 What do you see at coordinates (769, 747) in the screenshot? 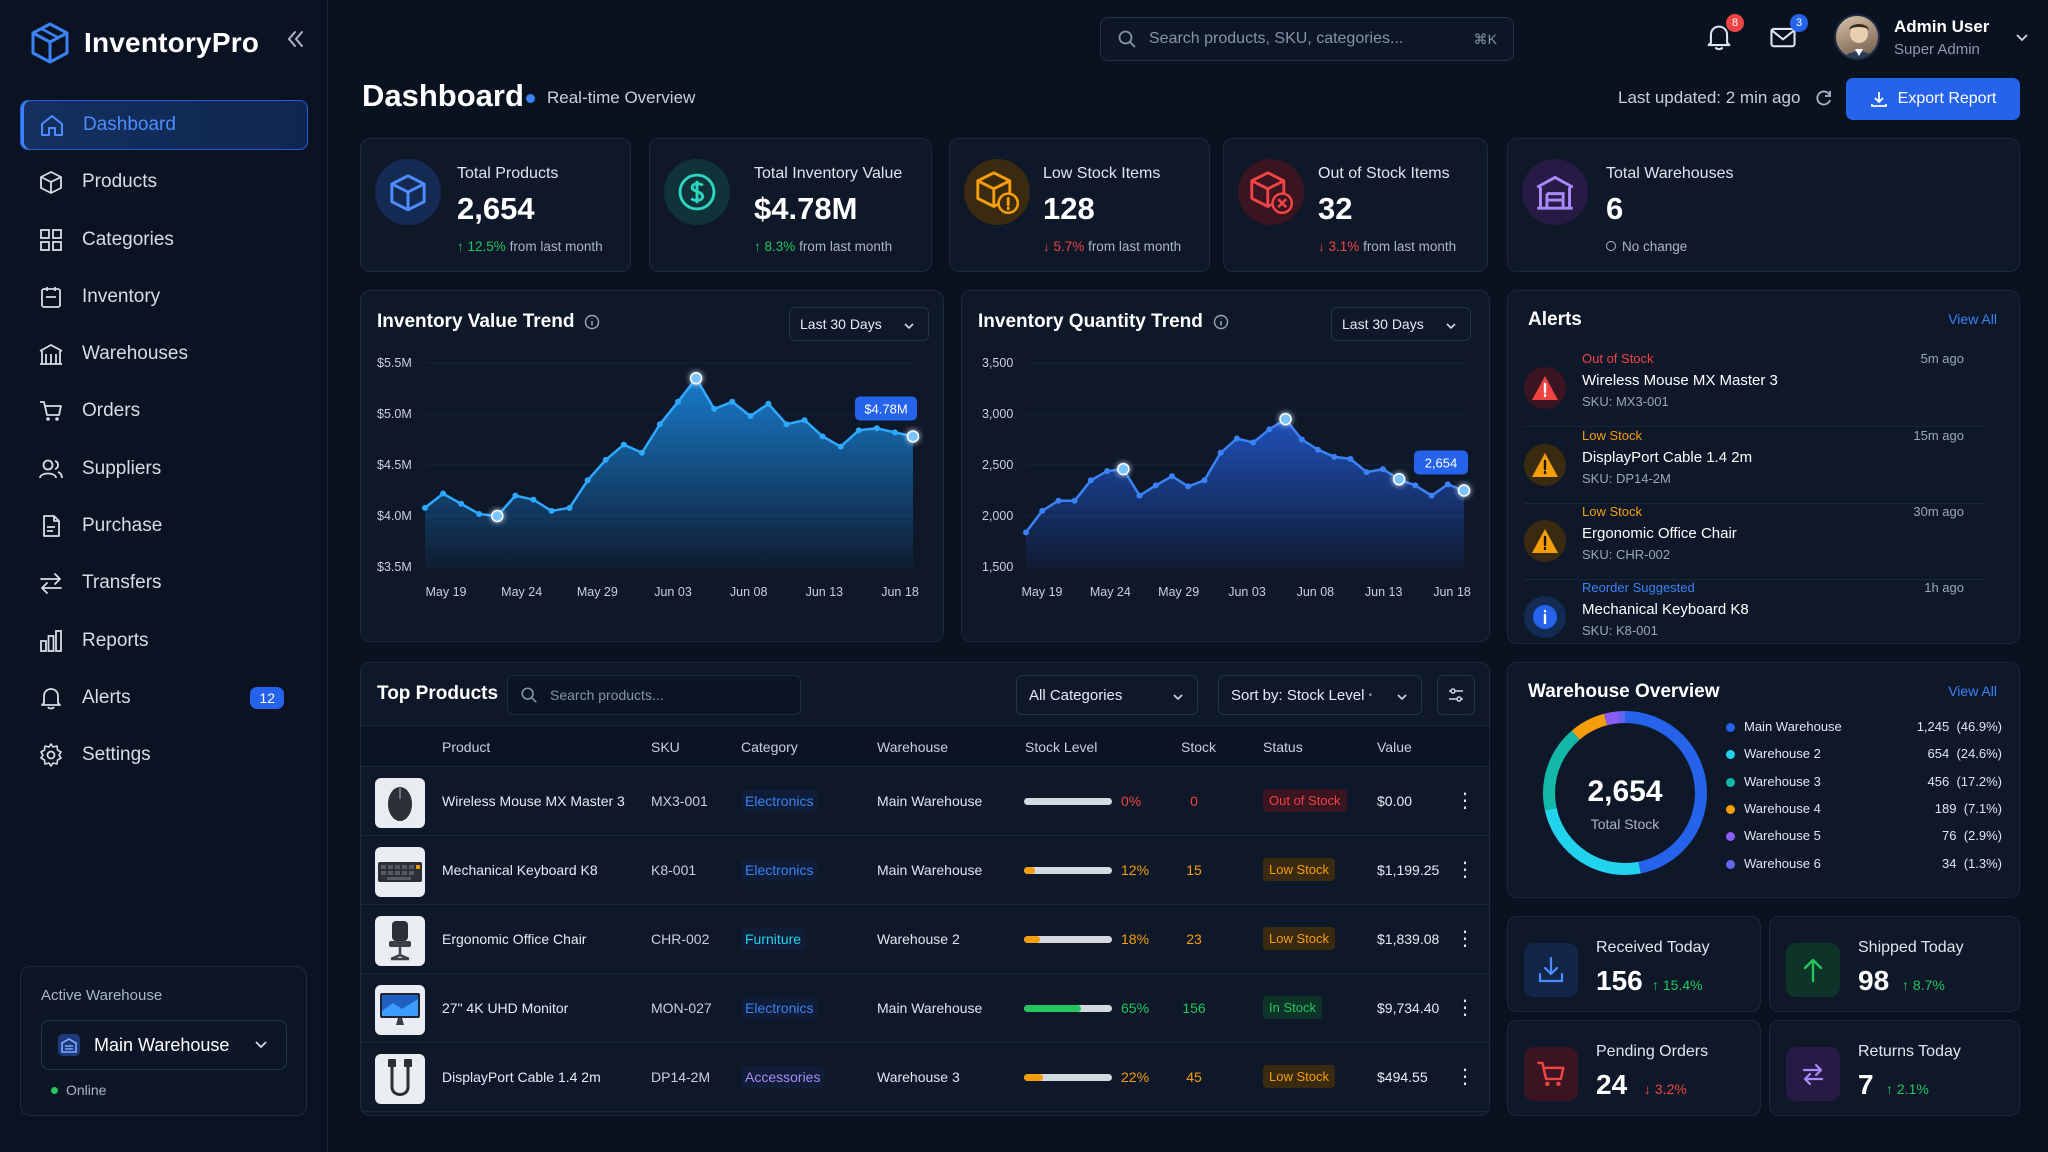
I see `column-header: Category` at bounding box center [769, 747].